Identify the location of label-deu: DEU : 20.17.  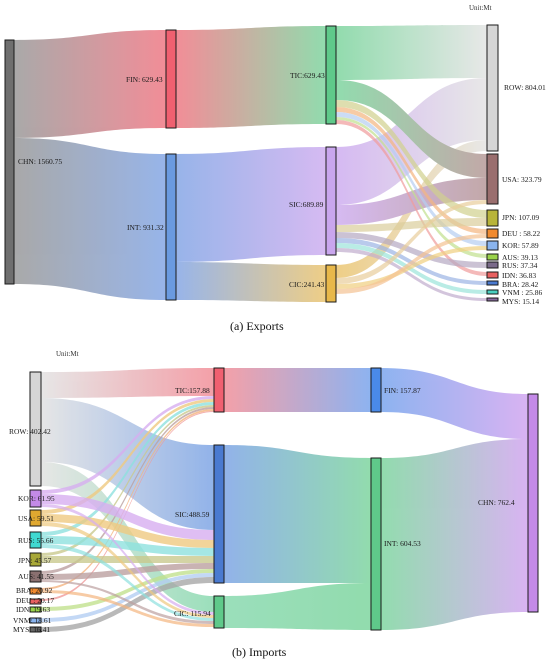
(35, 600).